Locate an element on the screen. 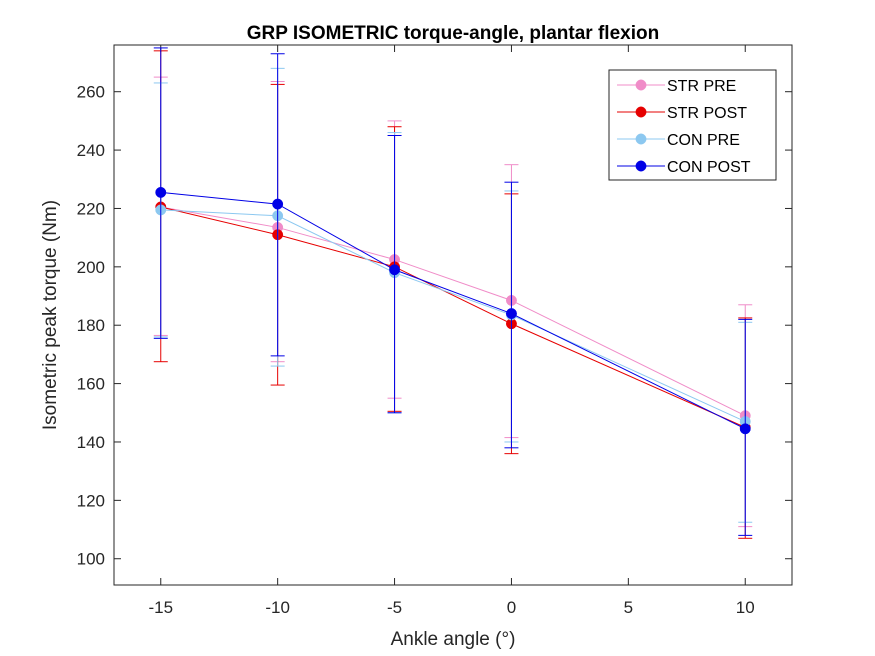 This screenshot has width=875, height=656. y-tick-label: 200 is located at coordinates (91, 267).